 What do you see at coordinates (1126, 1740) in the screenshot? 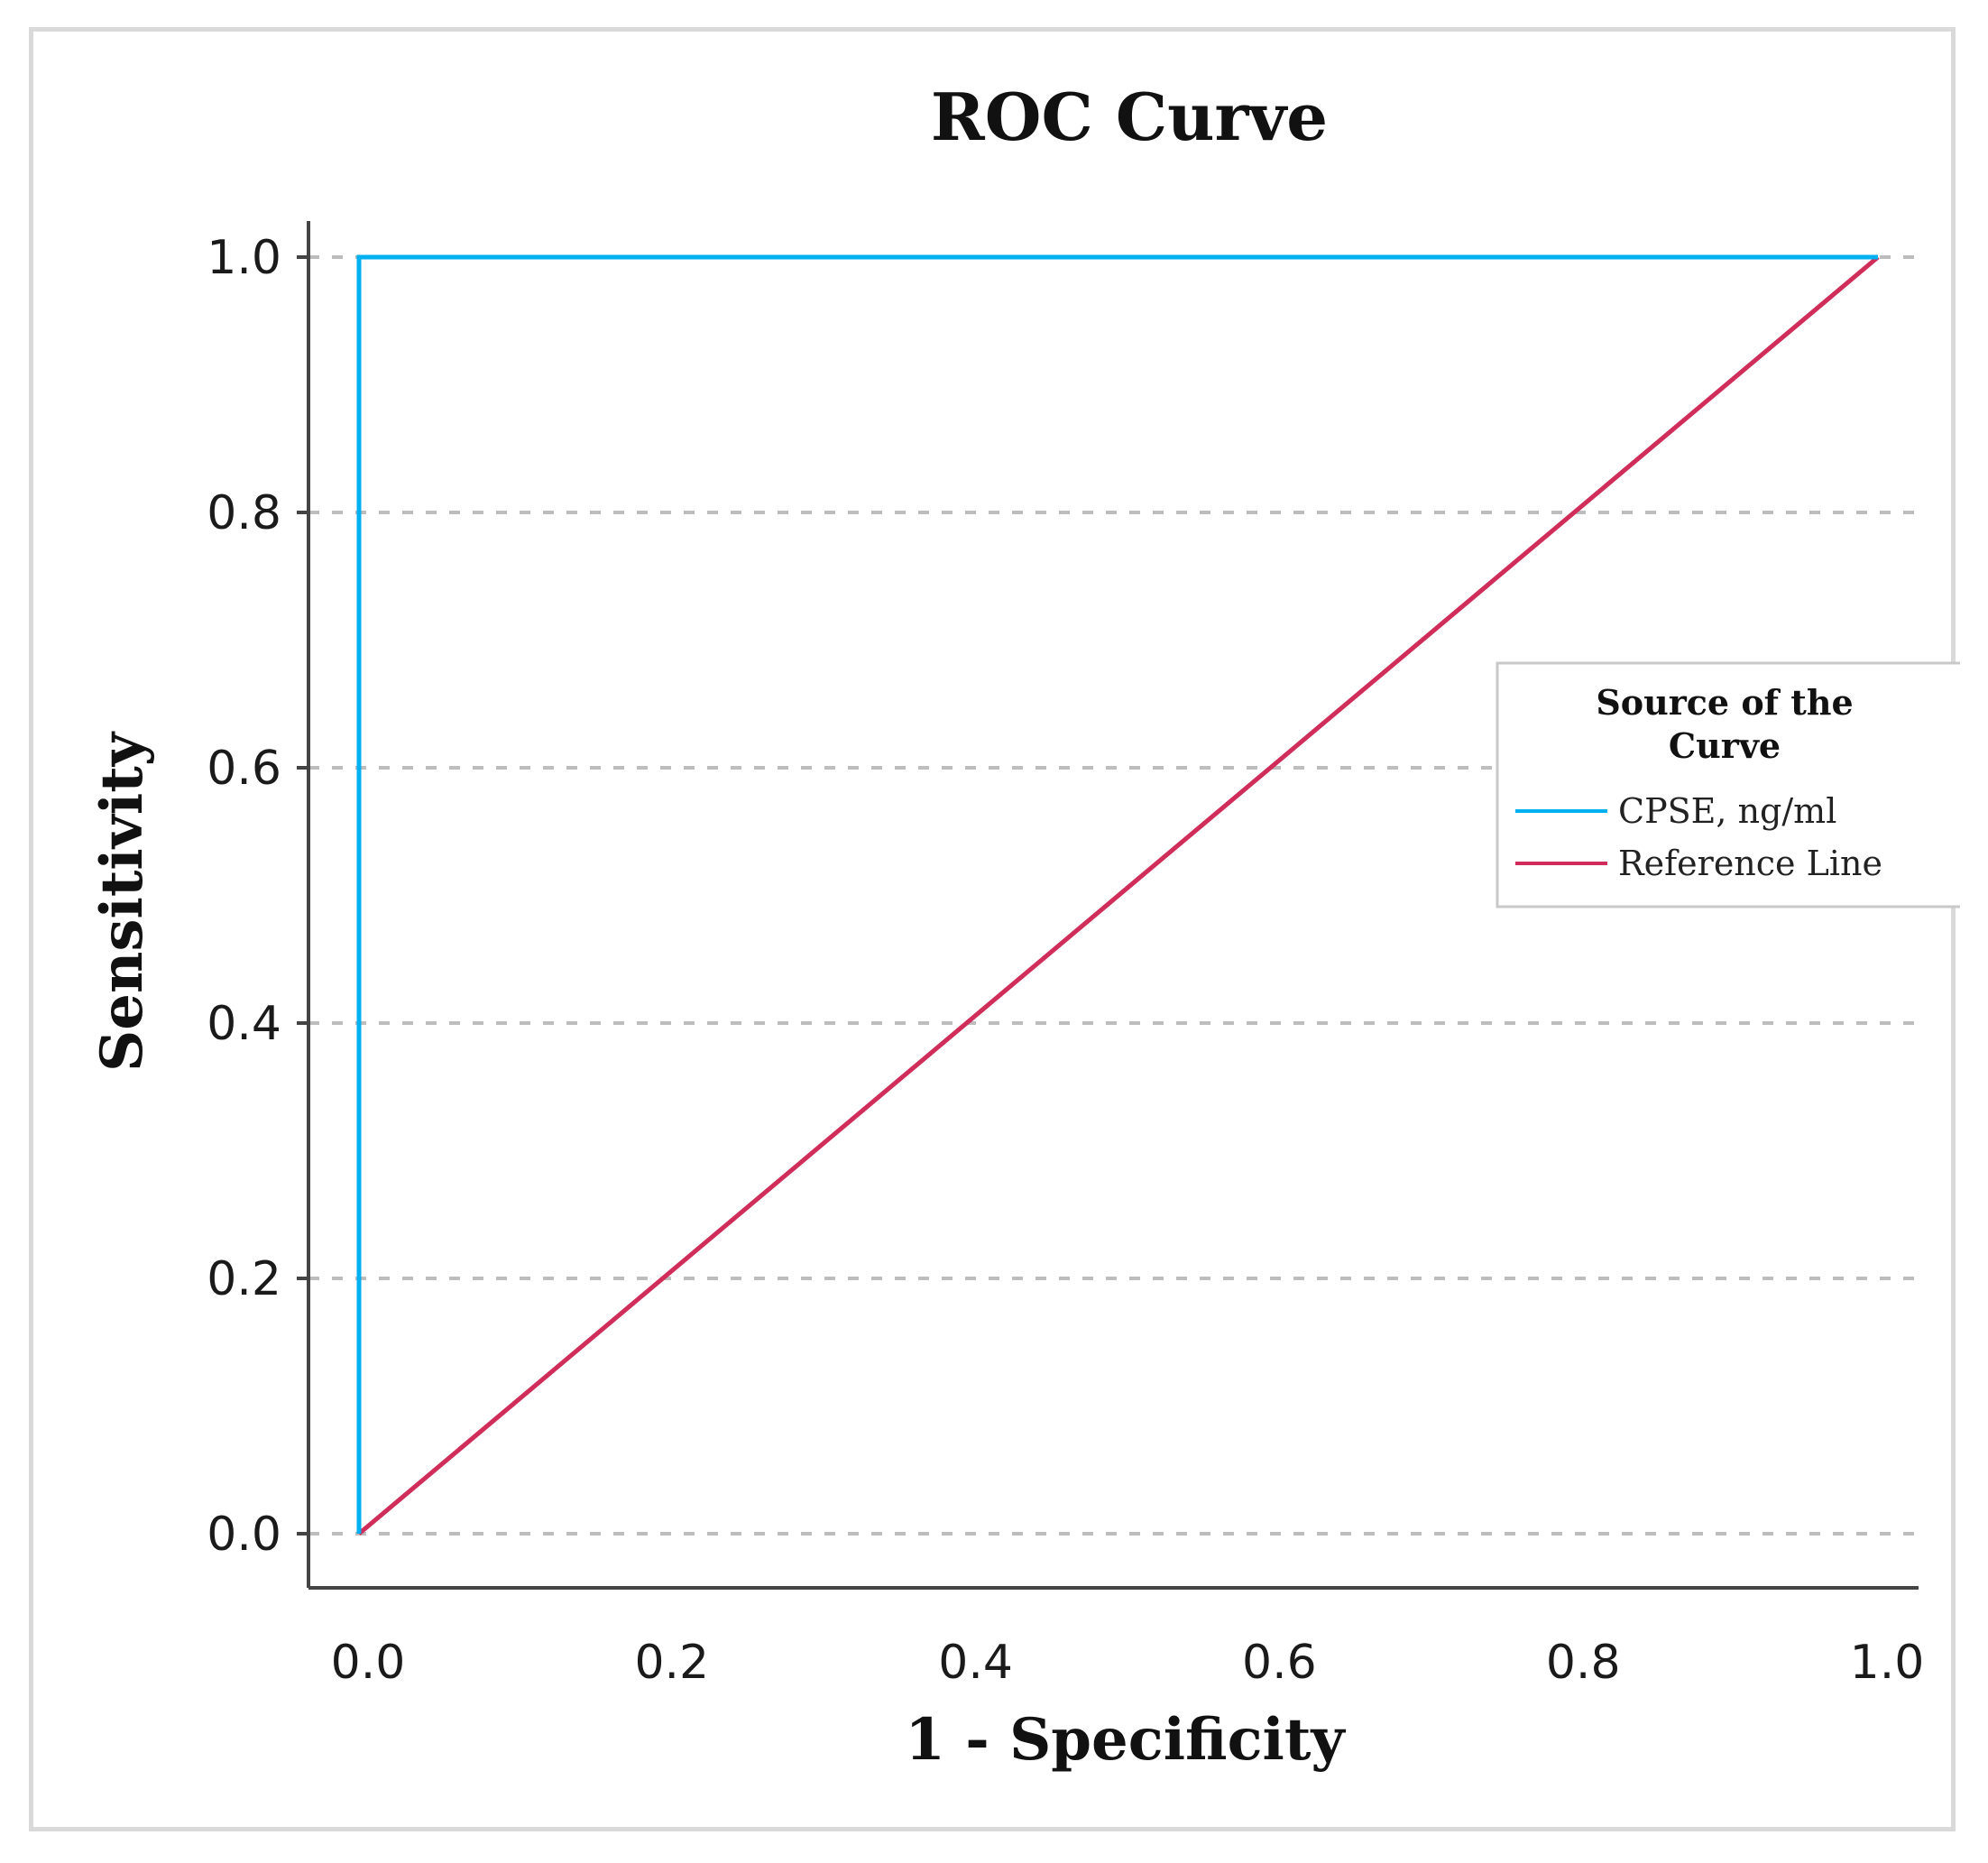
I see `x-axis-title: 1 - Specificity` at bounding box center [1126, 1740].